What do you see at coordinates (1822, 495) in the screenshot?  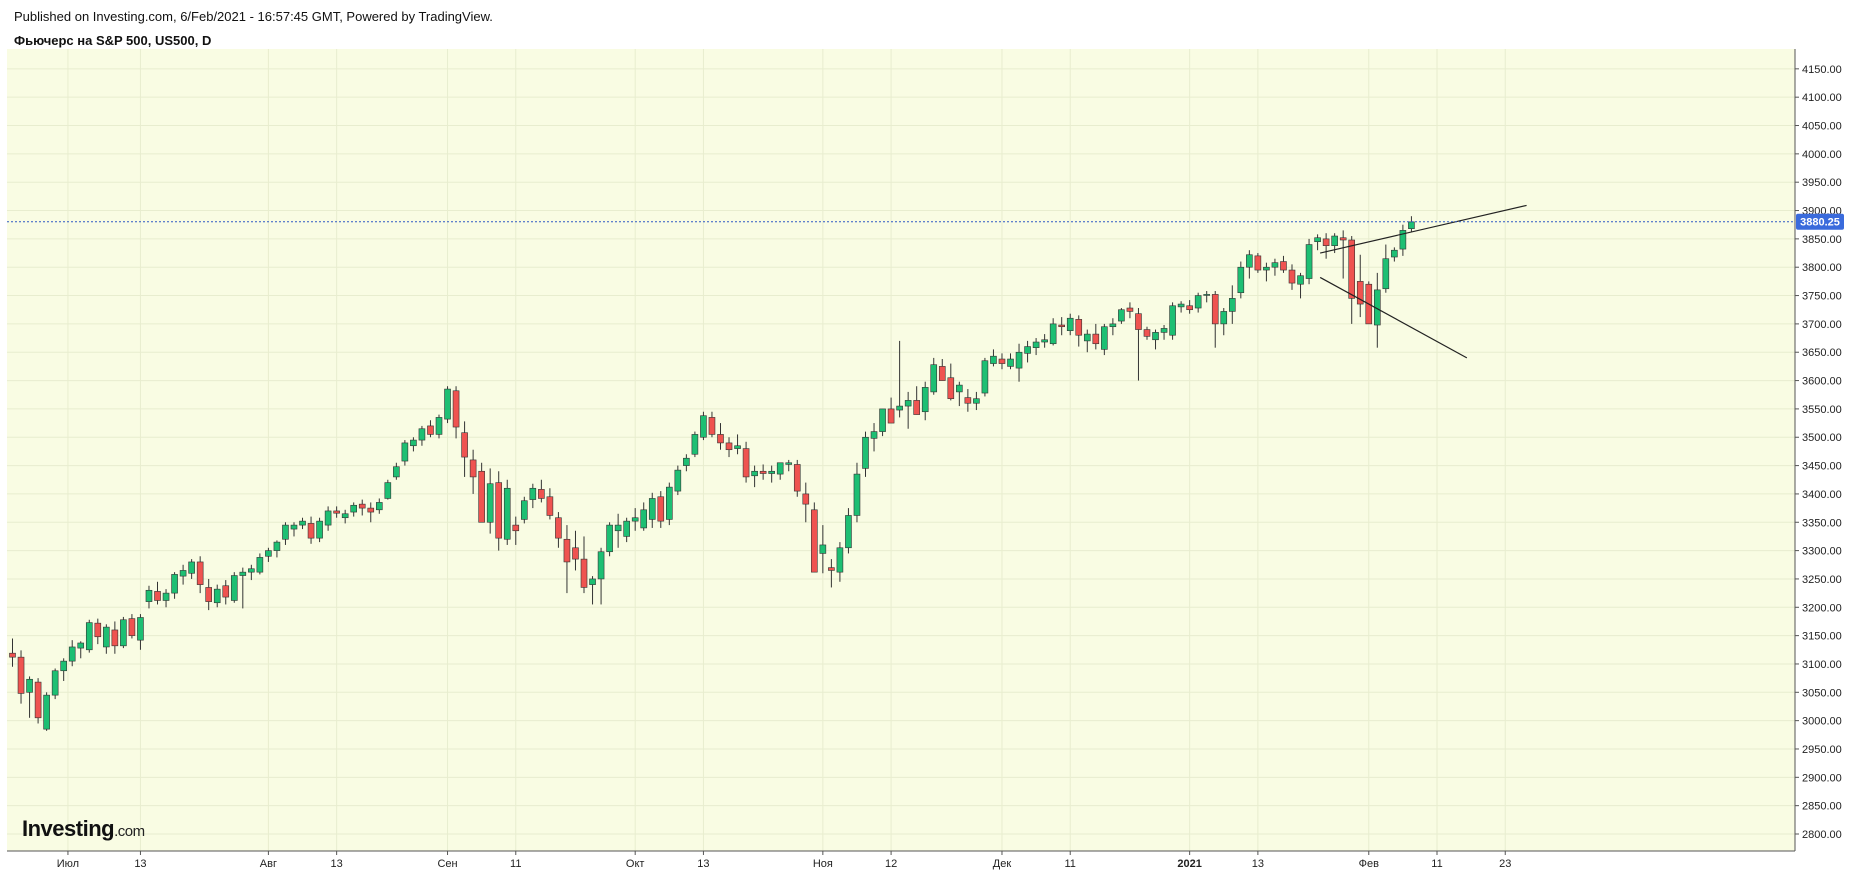 I see `y-tick-label: 3400.00` at bounding box center [1822, 495].